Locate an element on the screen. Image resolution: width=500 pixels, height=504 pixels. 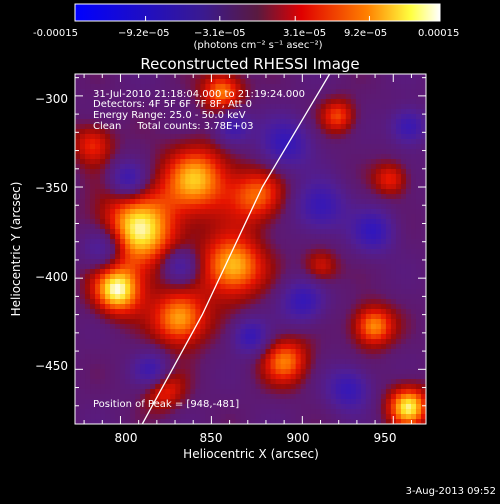
colorbar-tick-5: 0.00015 is located at coordinates (438, 33).